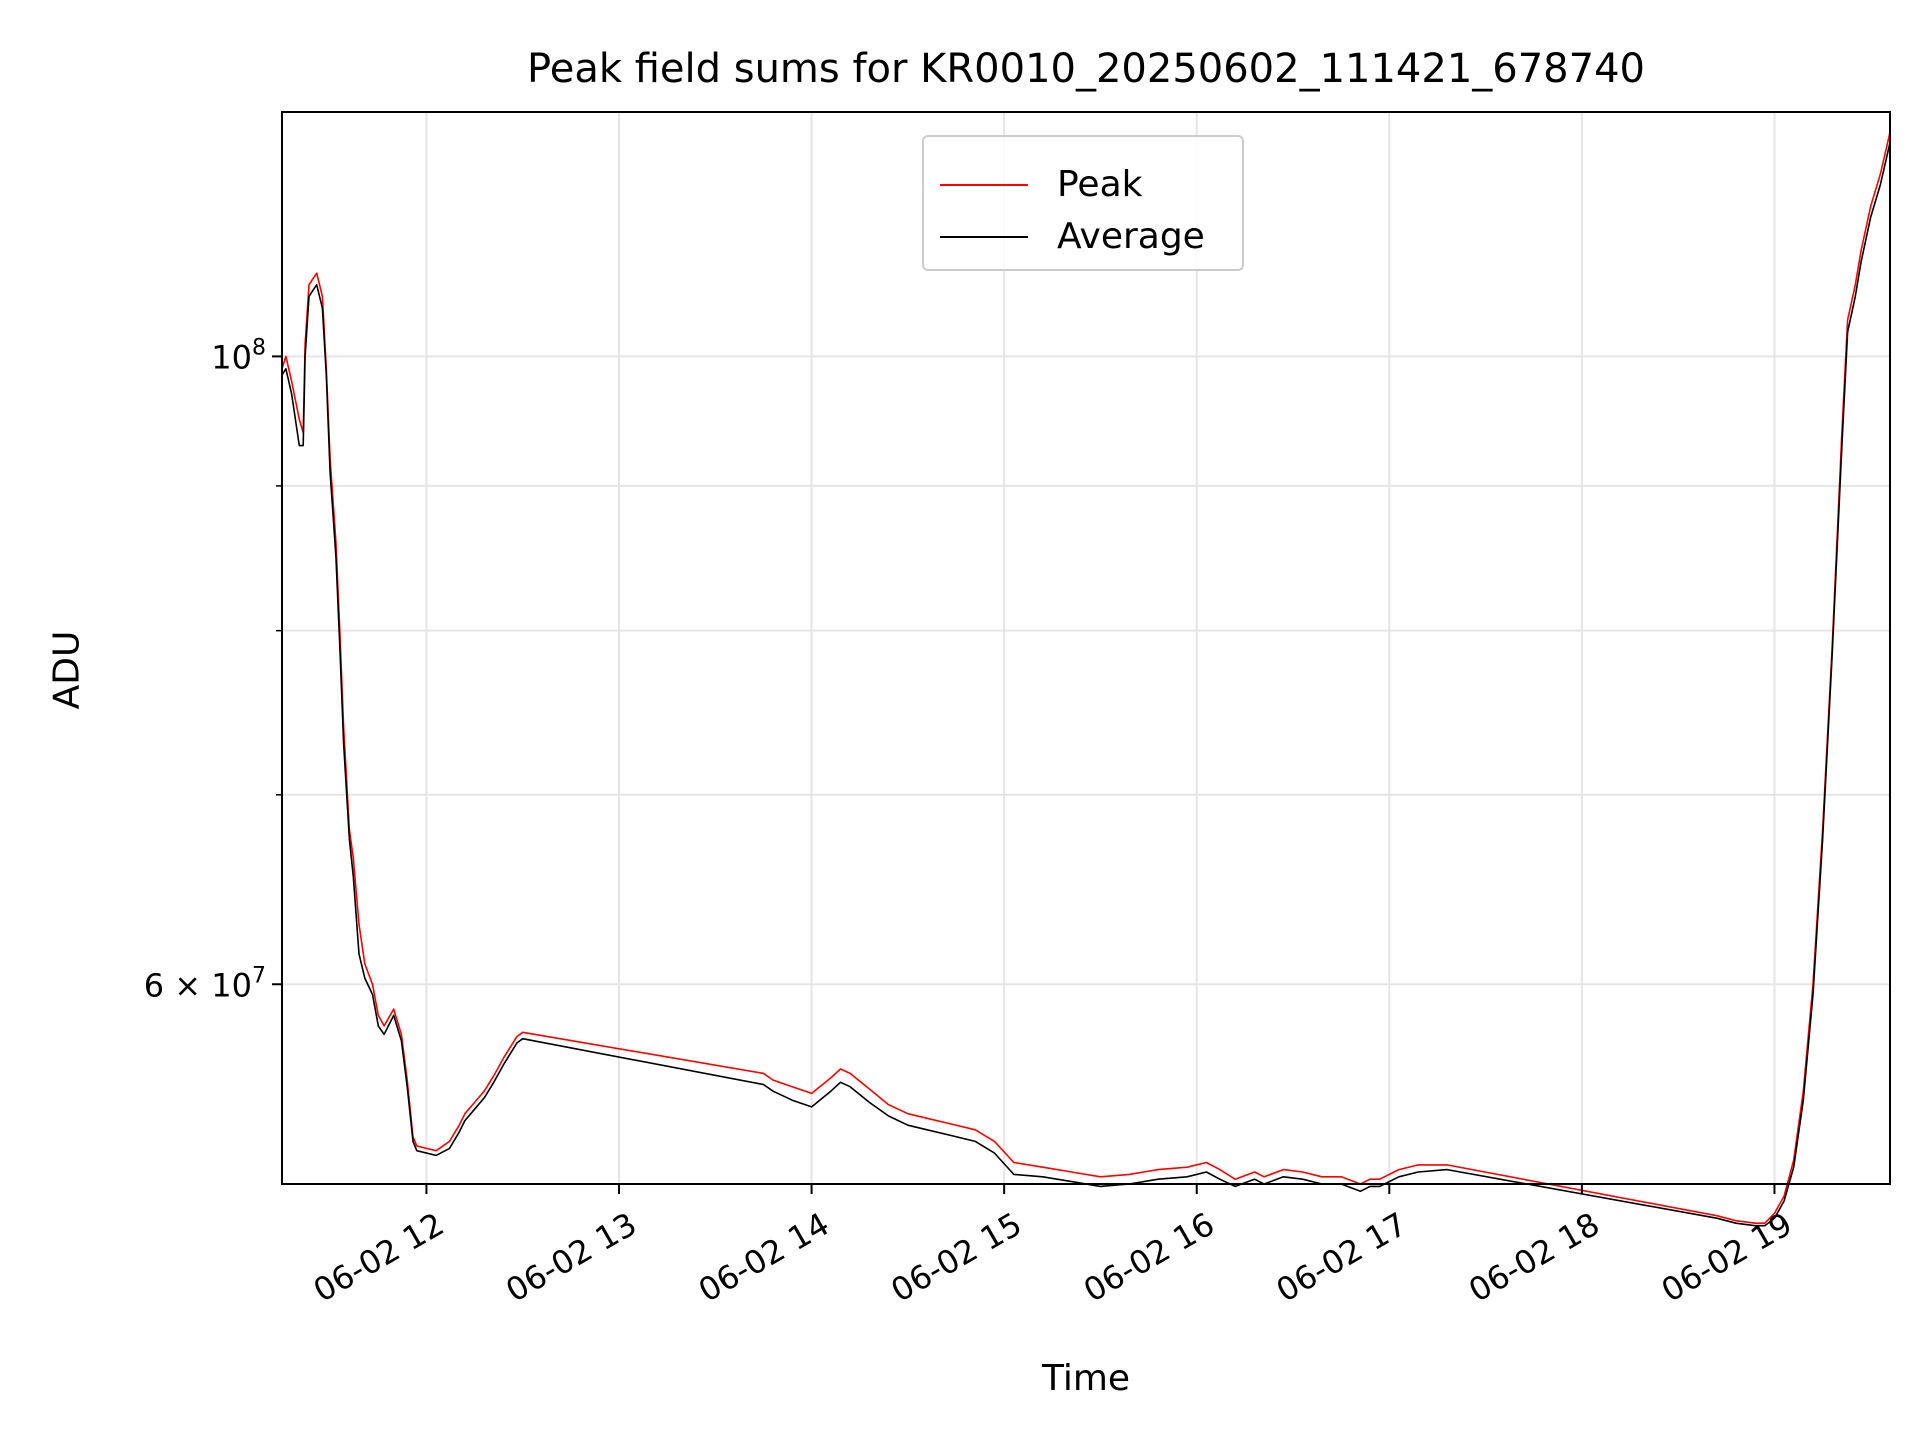 This screenshot has height=1444, width=1920. I want to click on legend-item-average: Average, so click(1083, 237).